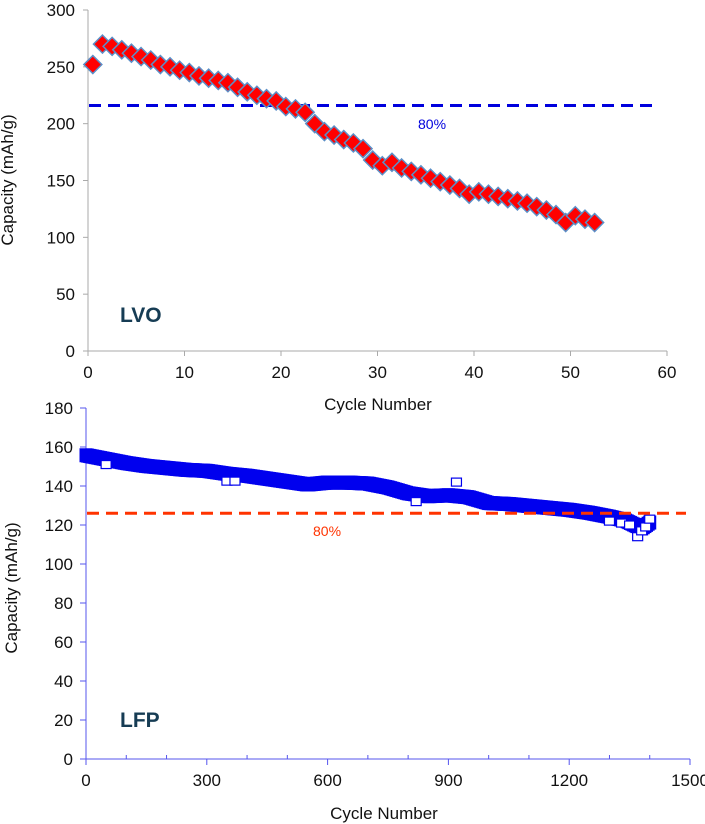 This screenshot has width=705, height=824. Describe the element at coordinates (87, 372) in the screenshot. I see `lvo-x-tick-label: 0` at that location.